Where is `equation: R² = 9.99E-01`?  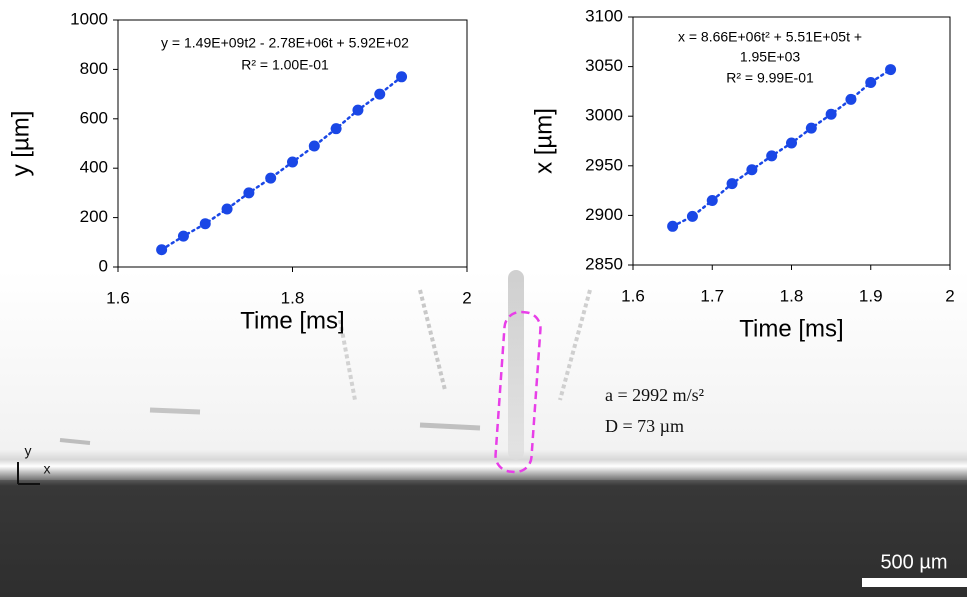 equation: R² = 9.99E-01 is located at coordinates (770, 78).